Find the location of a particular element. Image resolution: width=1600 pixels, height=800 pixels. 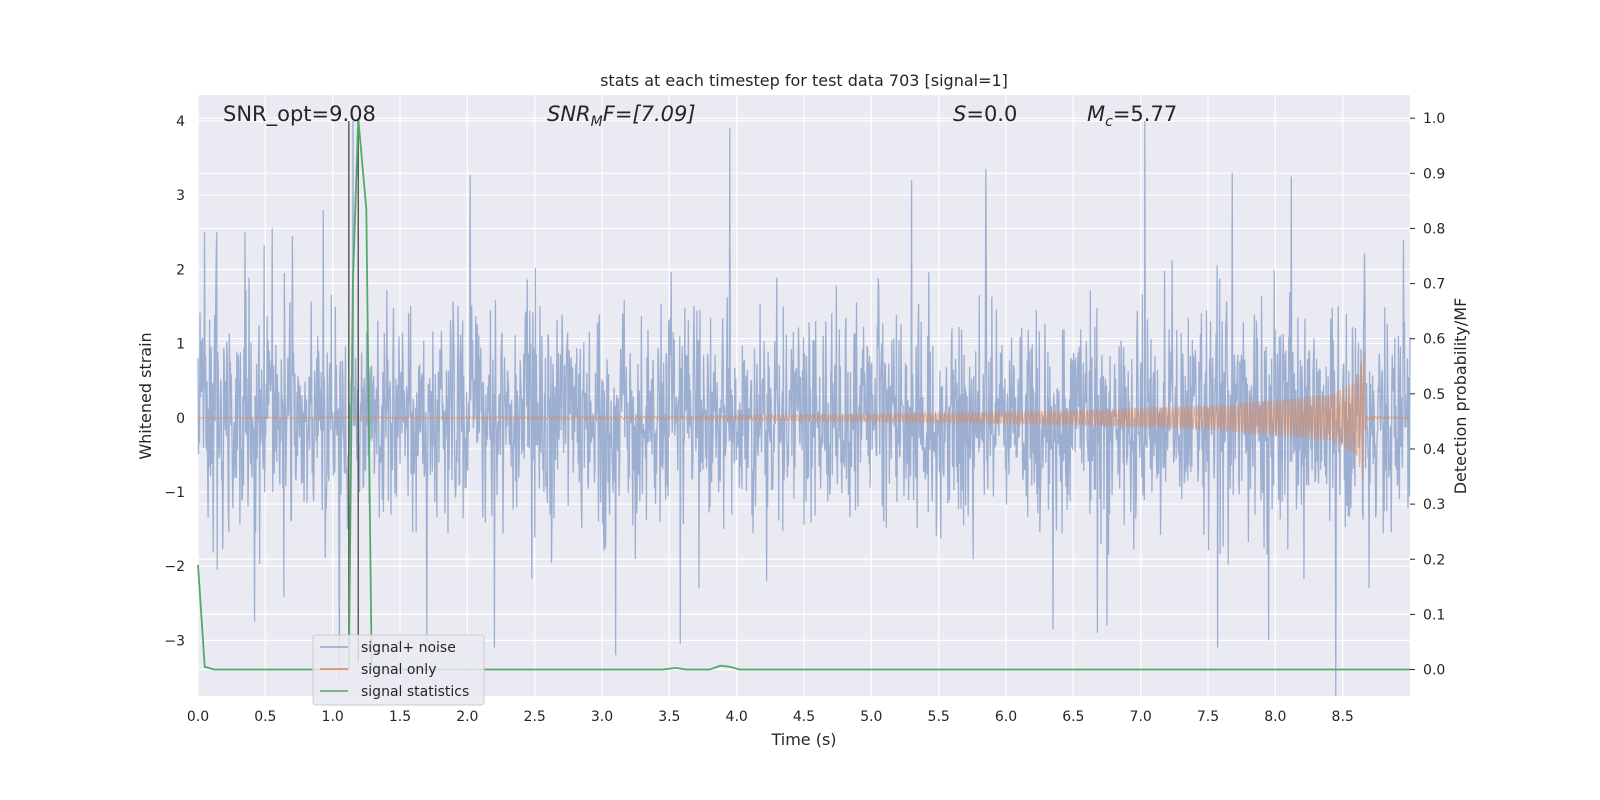

annotation-mc-base: M is located at coordinates (1096, 114).